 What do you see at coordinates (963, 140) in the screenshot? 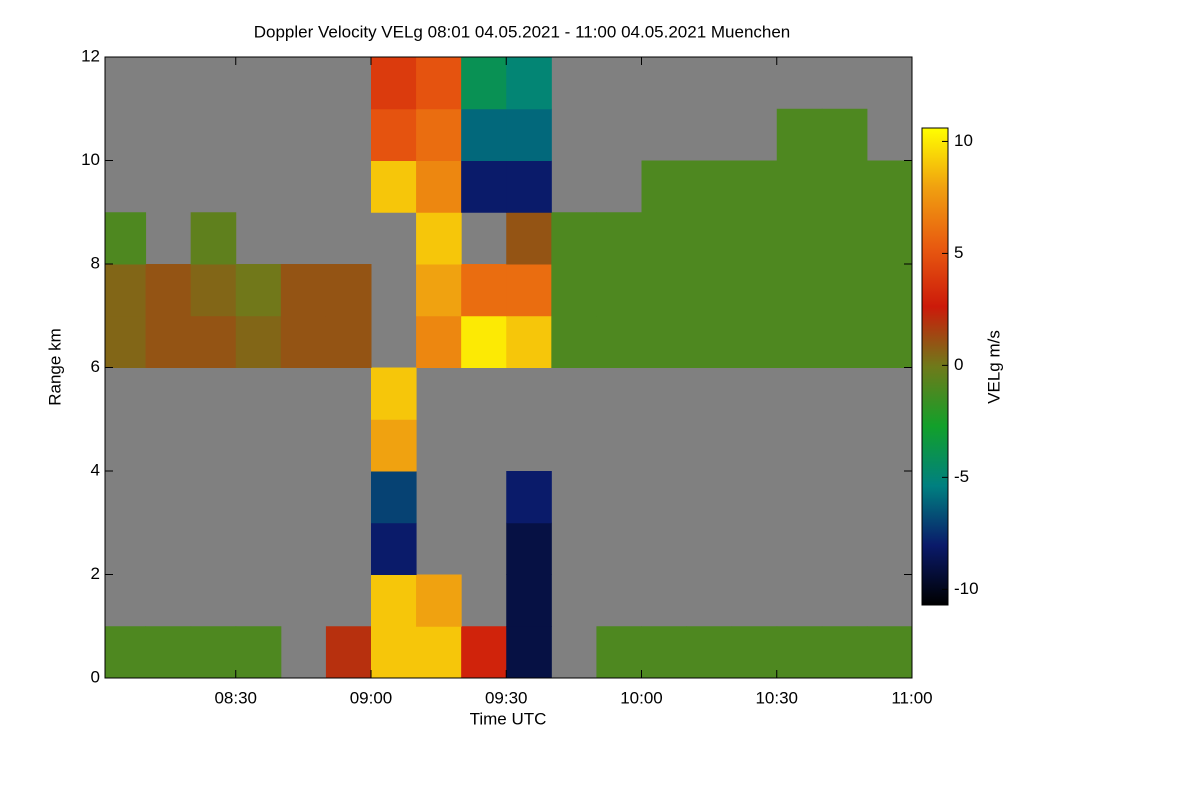
I see `colorbar-tick-label: 10` at bounding box center [963, 140].